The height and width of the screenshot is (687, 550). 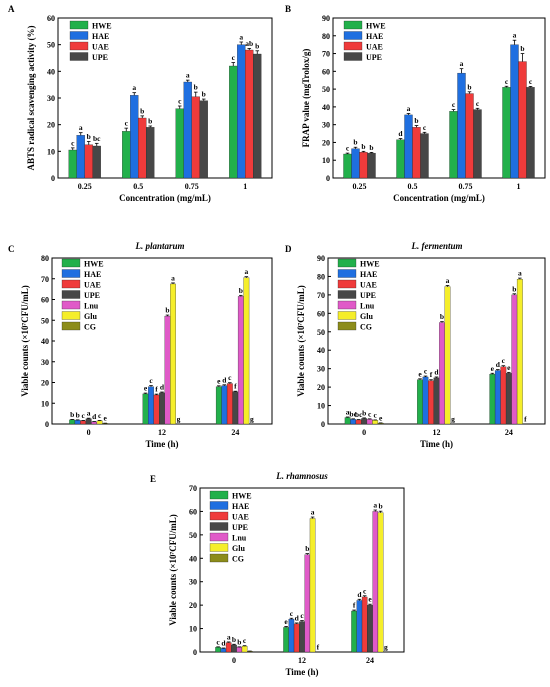 I want to click on x-tick-label: 0.75, so click(x=466, y=186).